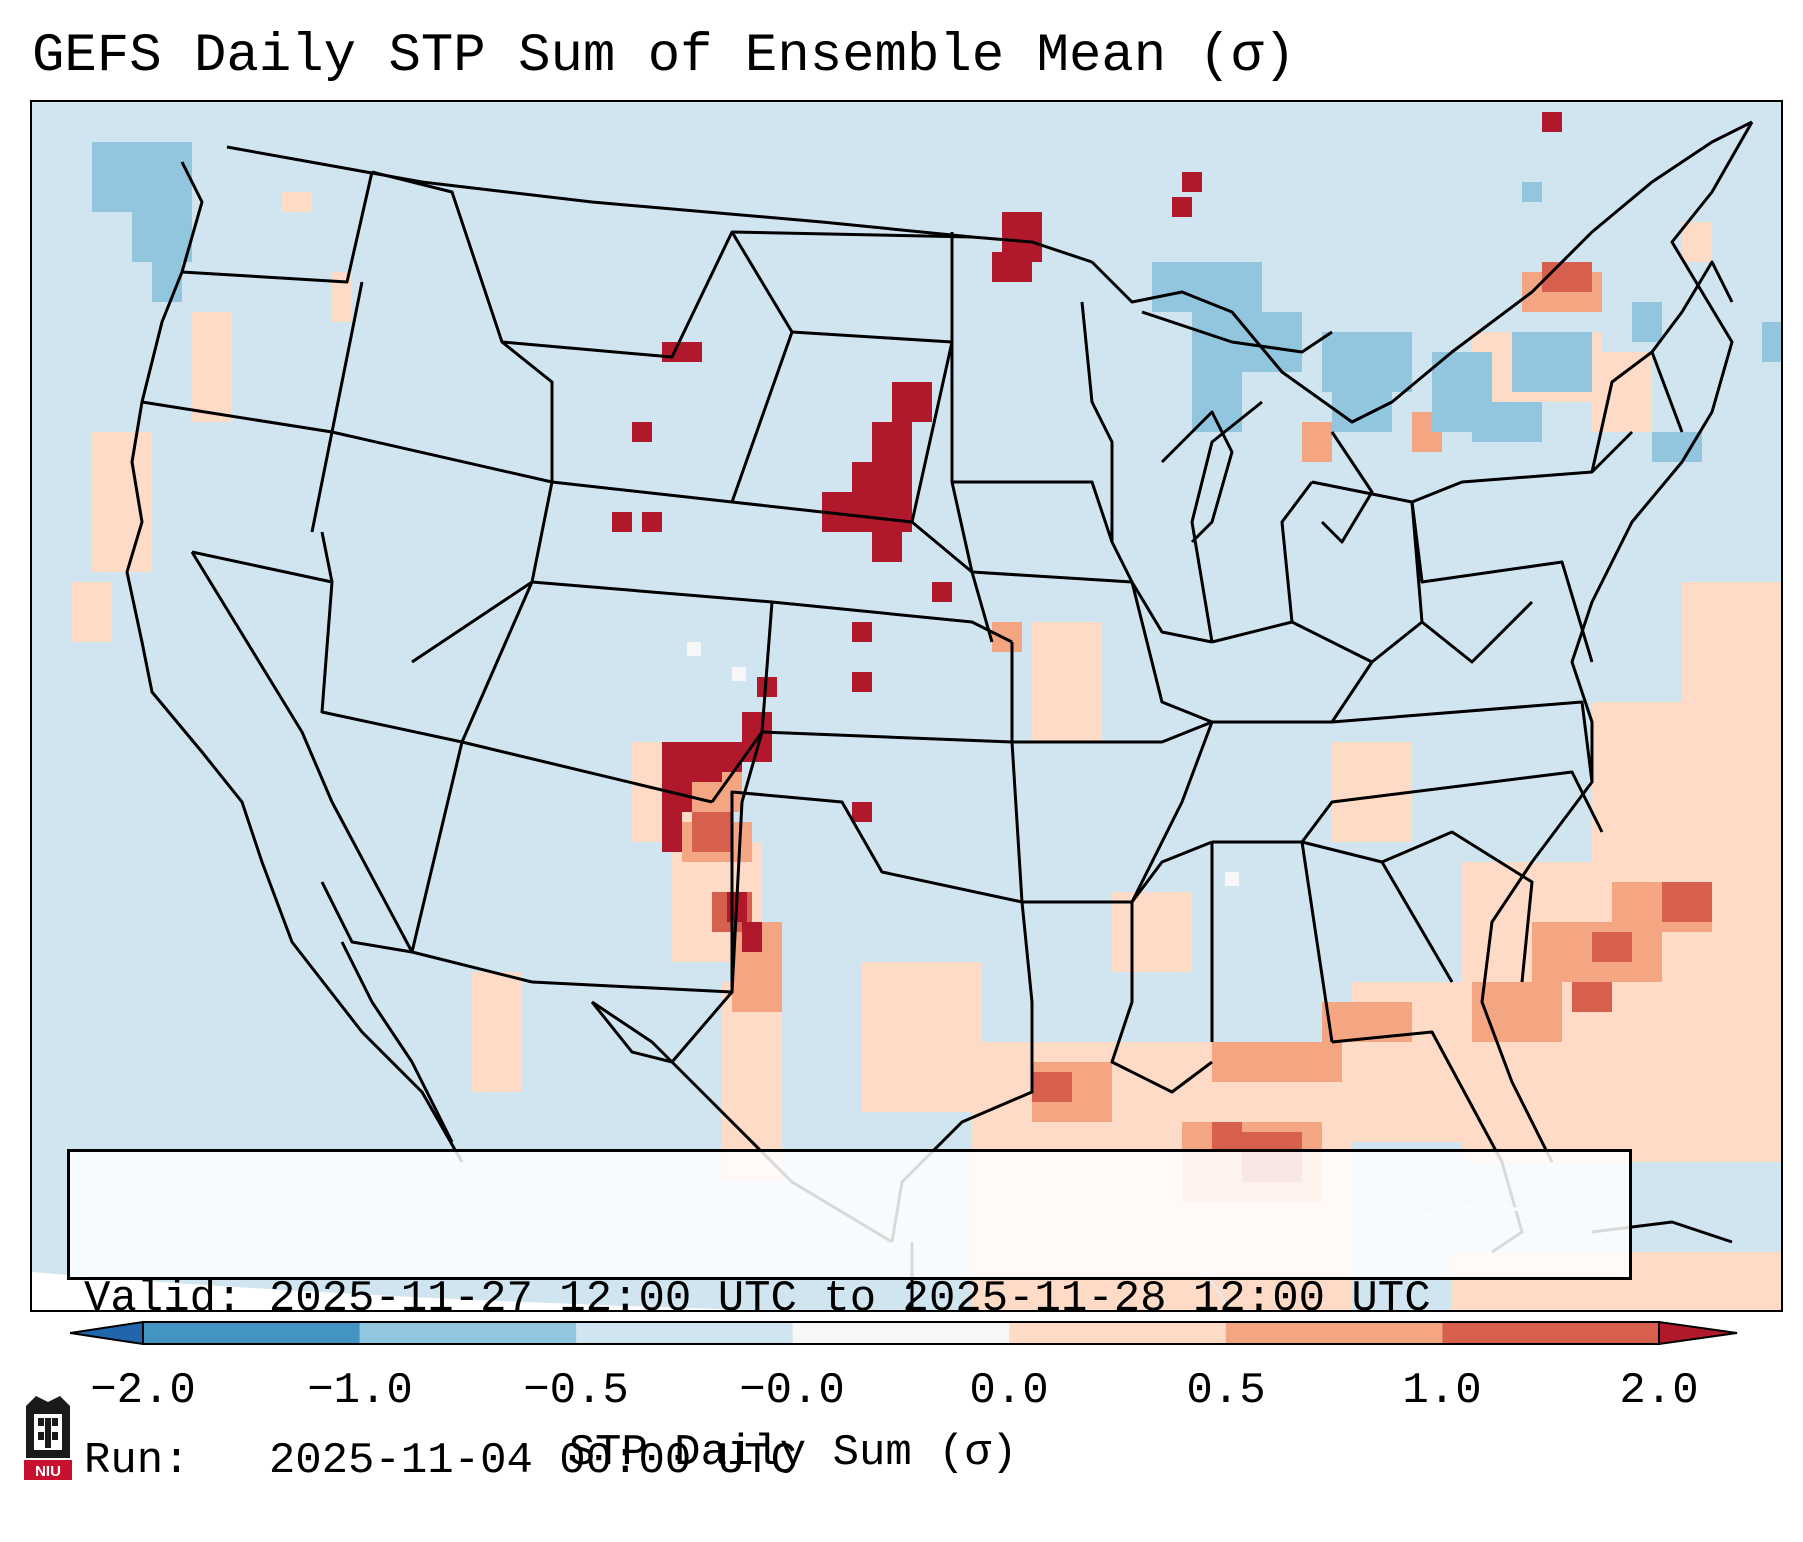 This screenshot has height=1542, width=1803. I want to click on run-time-text: Run: 2025-11-04 00:00 UTC, so click(440, 1461).